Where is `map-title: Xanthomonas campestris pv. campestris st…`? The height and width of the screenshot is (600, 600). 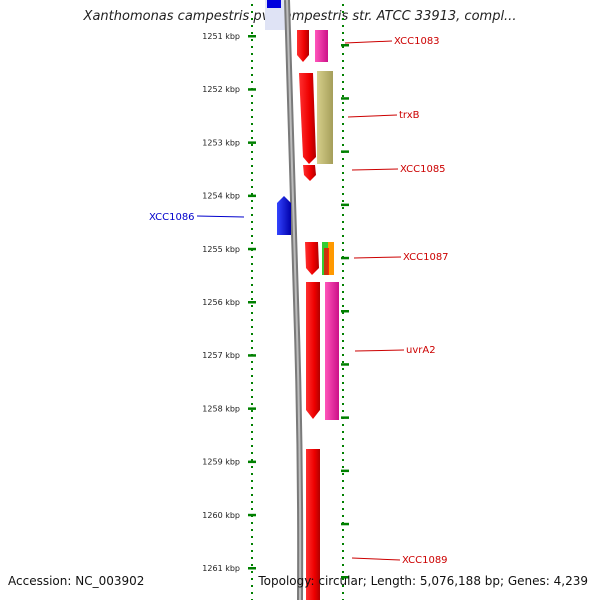 map-title: Xanthomonas campestris pv. campestris st… is located at coordinates (300, 16).